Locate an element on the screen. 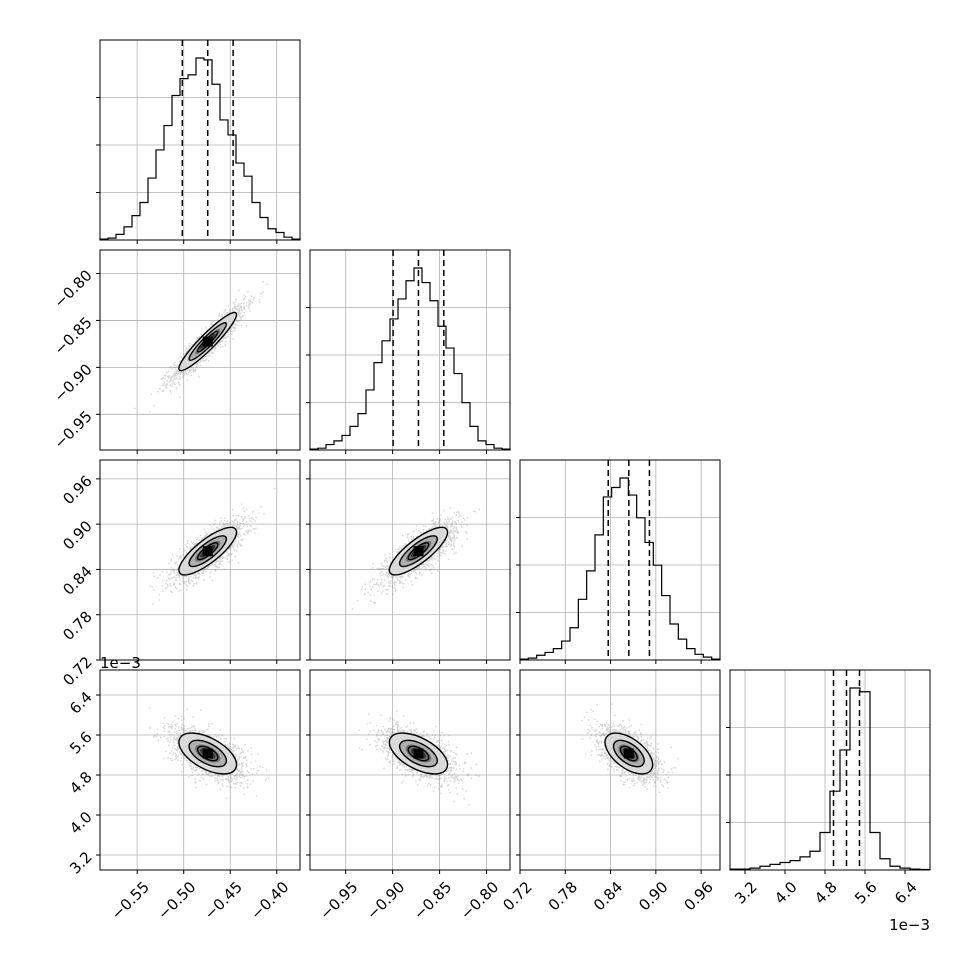 This screenshot has width=970, height=970. x-tick-label: 4.0 is located at coordinates (786, 893).